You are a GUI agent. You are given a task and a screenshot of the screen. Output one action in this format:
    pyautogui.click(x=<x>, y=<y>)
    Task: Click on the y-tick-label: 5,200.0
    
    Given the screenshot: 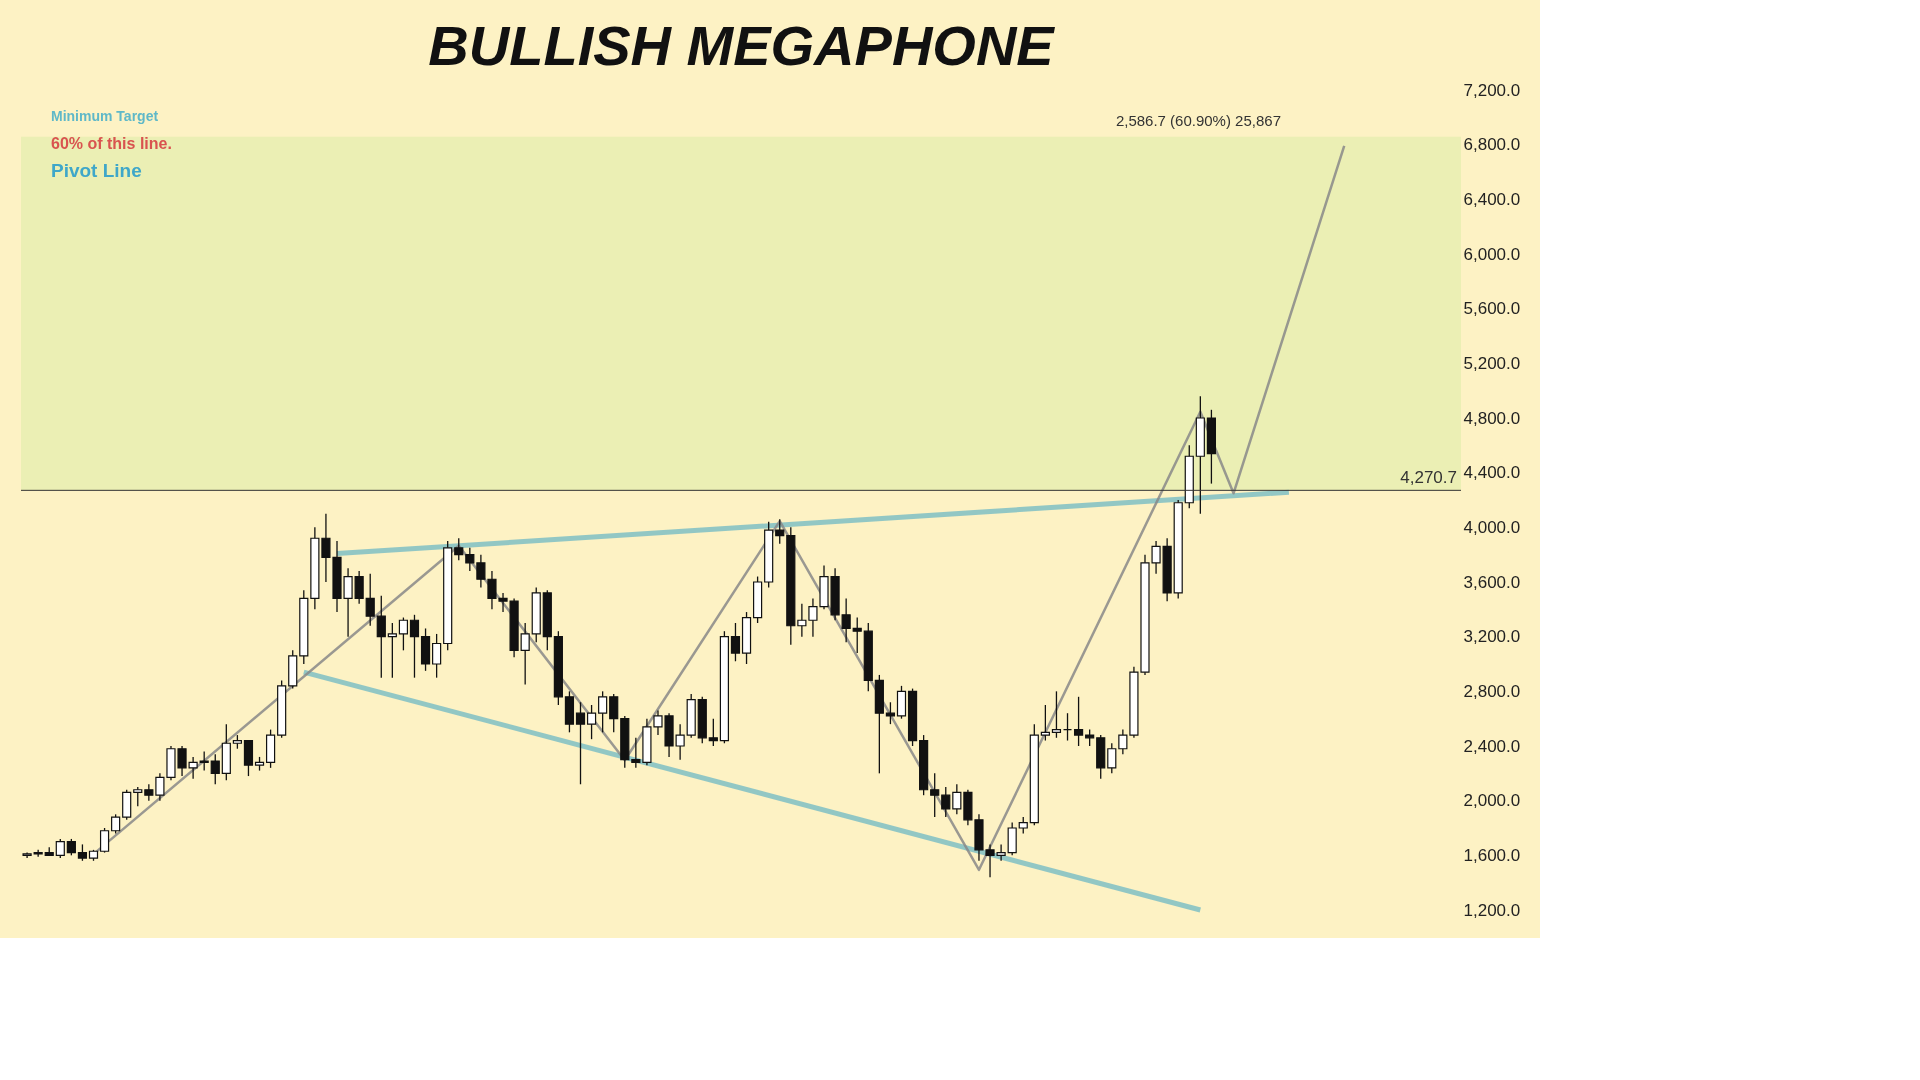 What is the action you would take?
    pyautogui.click(x=1492, y=363)
    